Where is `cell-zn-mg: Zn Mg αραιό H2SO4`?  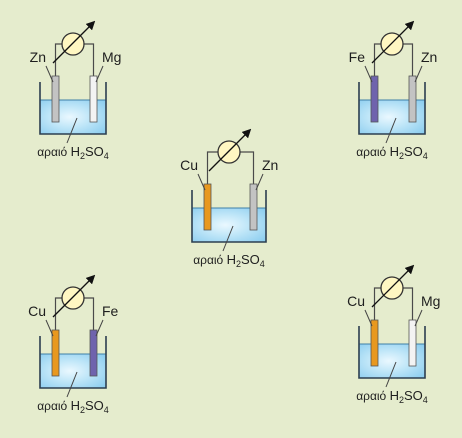
cell-zn-mg: Zn Mg αραιό H2SO4 is located at coordinates (76, 92).